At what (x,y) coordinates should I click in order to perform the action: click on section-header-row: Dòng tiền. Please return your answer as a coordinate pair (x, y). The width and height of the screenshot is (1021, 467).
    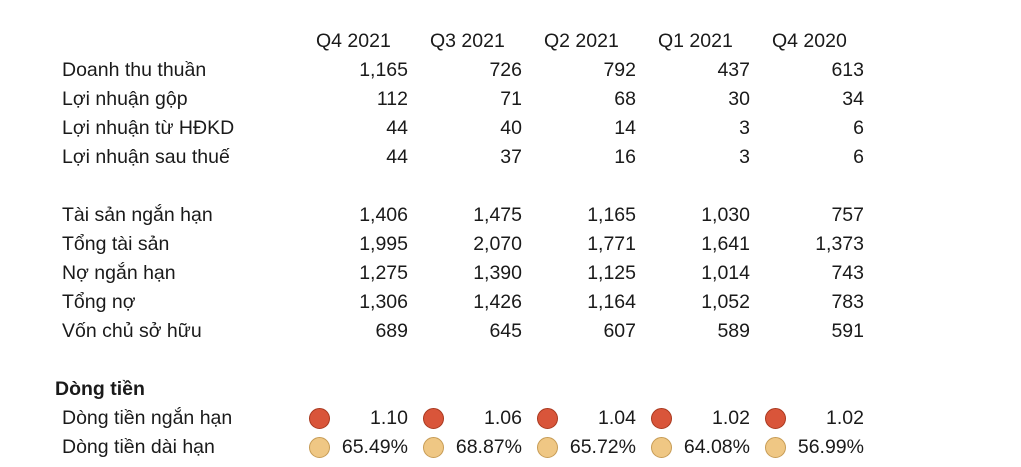
    Looking at the image, I should click on (510, 389).